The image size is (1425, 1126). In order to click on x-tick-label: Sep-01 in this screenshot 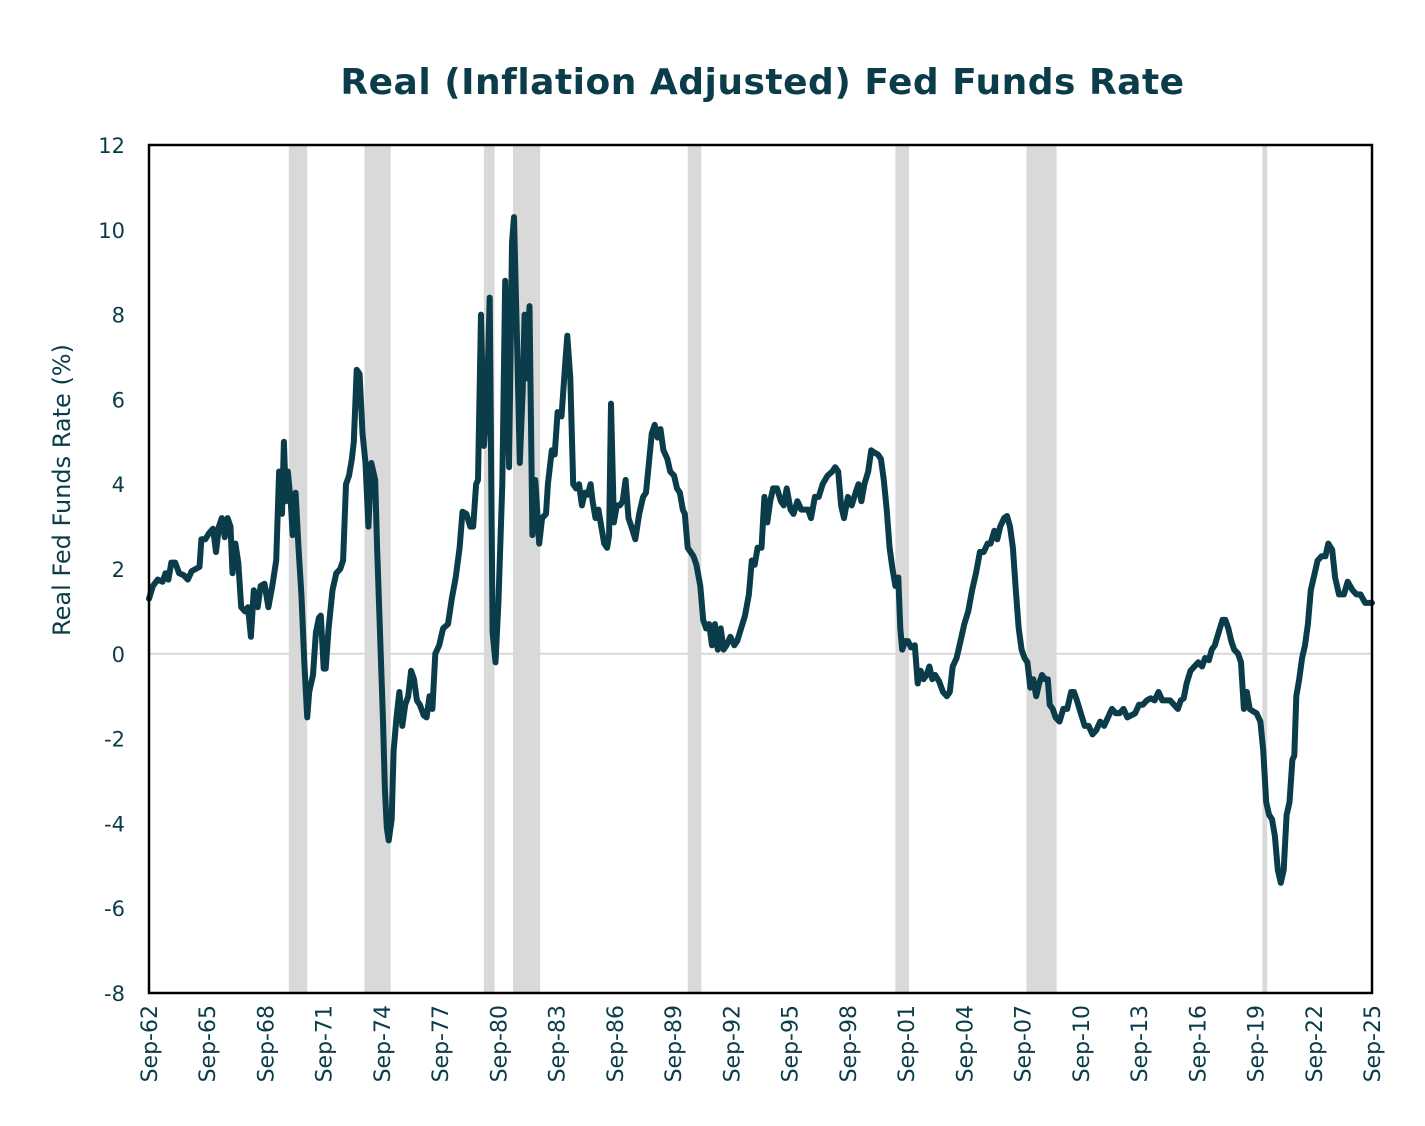, I will do `click(907, 1043)`.